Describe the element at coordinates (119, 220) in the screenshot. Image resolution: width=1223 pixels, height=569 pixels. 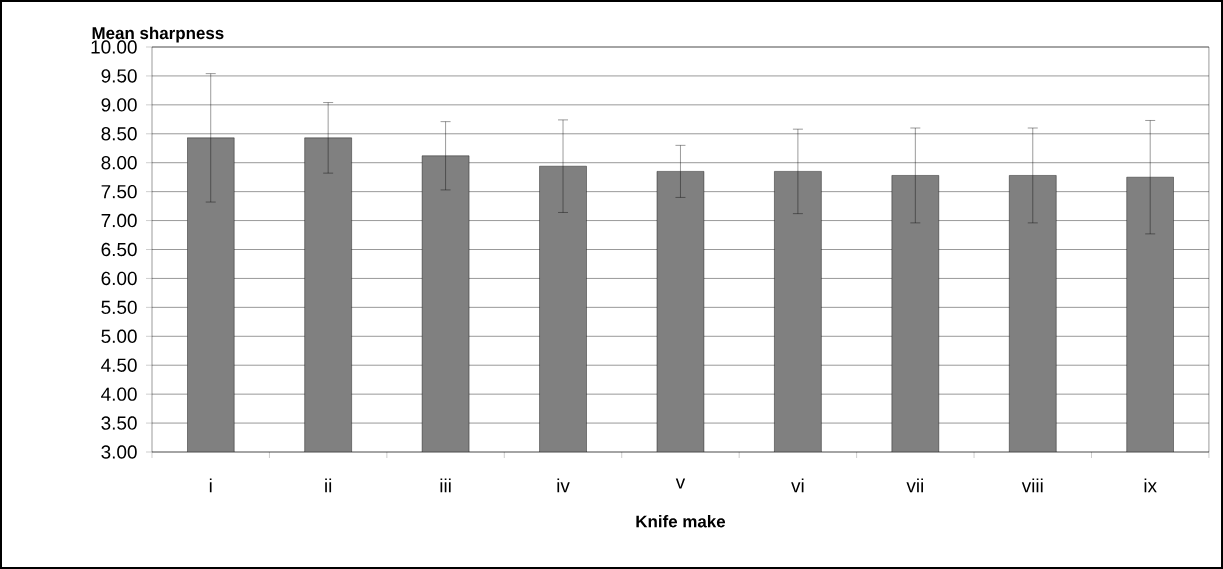
I see `y-tick-label: 7.00` at that location.